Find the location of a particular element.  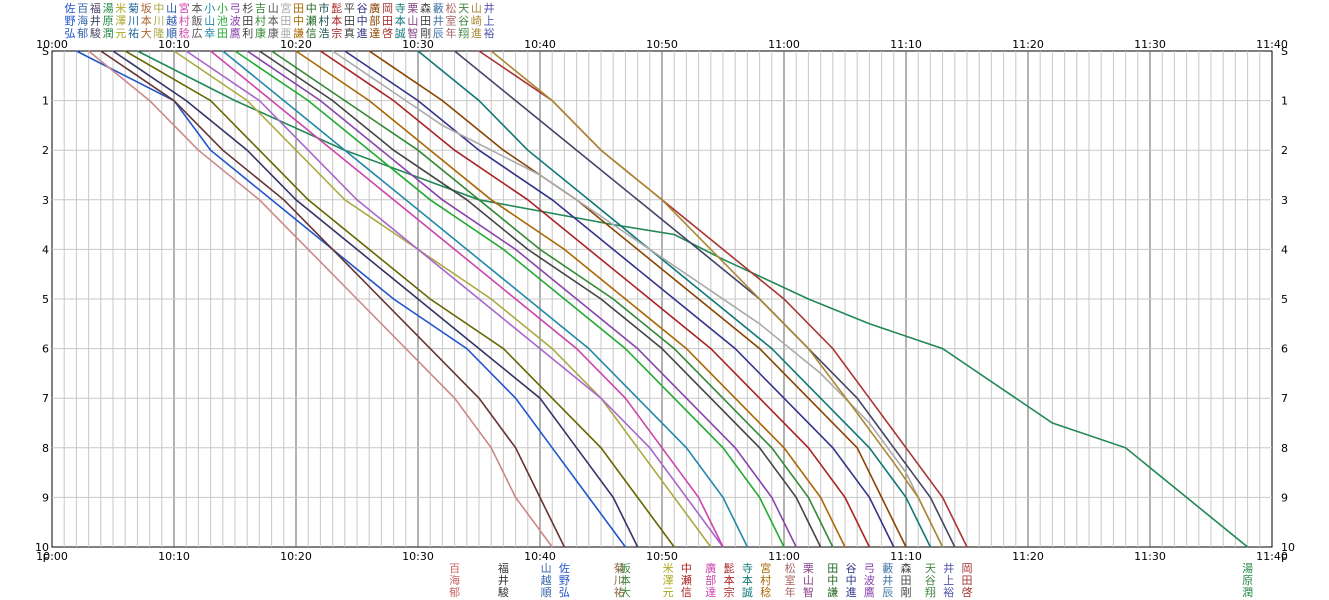

y-tick-label-right: 4 is located at coordinates (1284, 249).